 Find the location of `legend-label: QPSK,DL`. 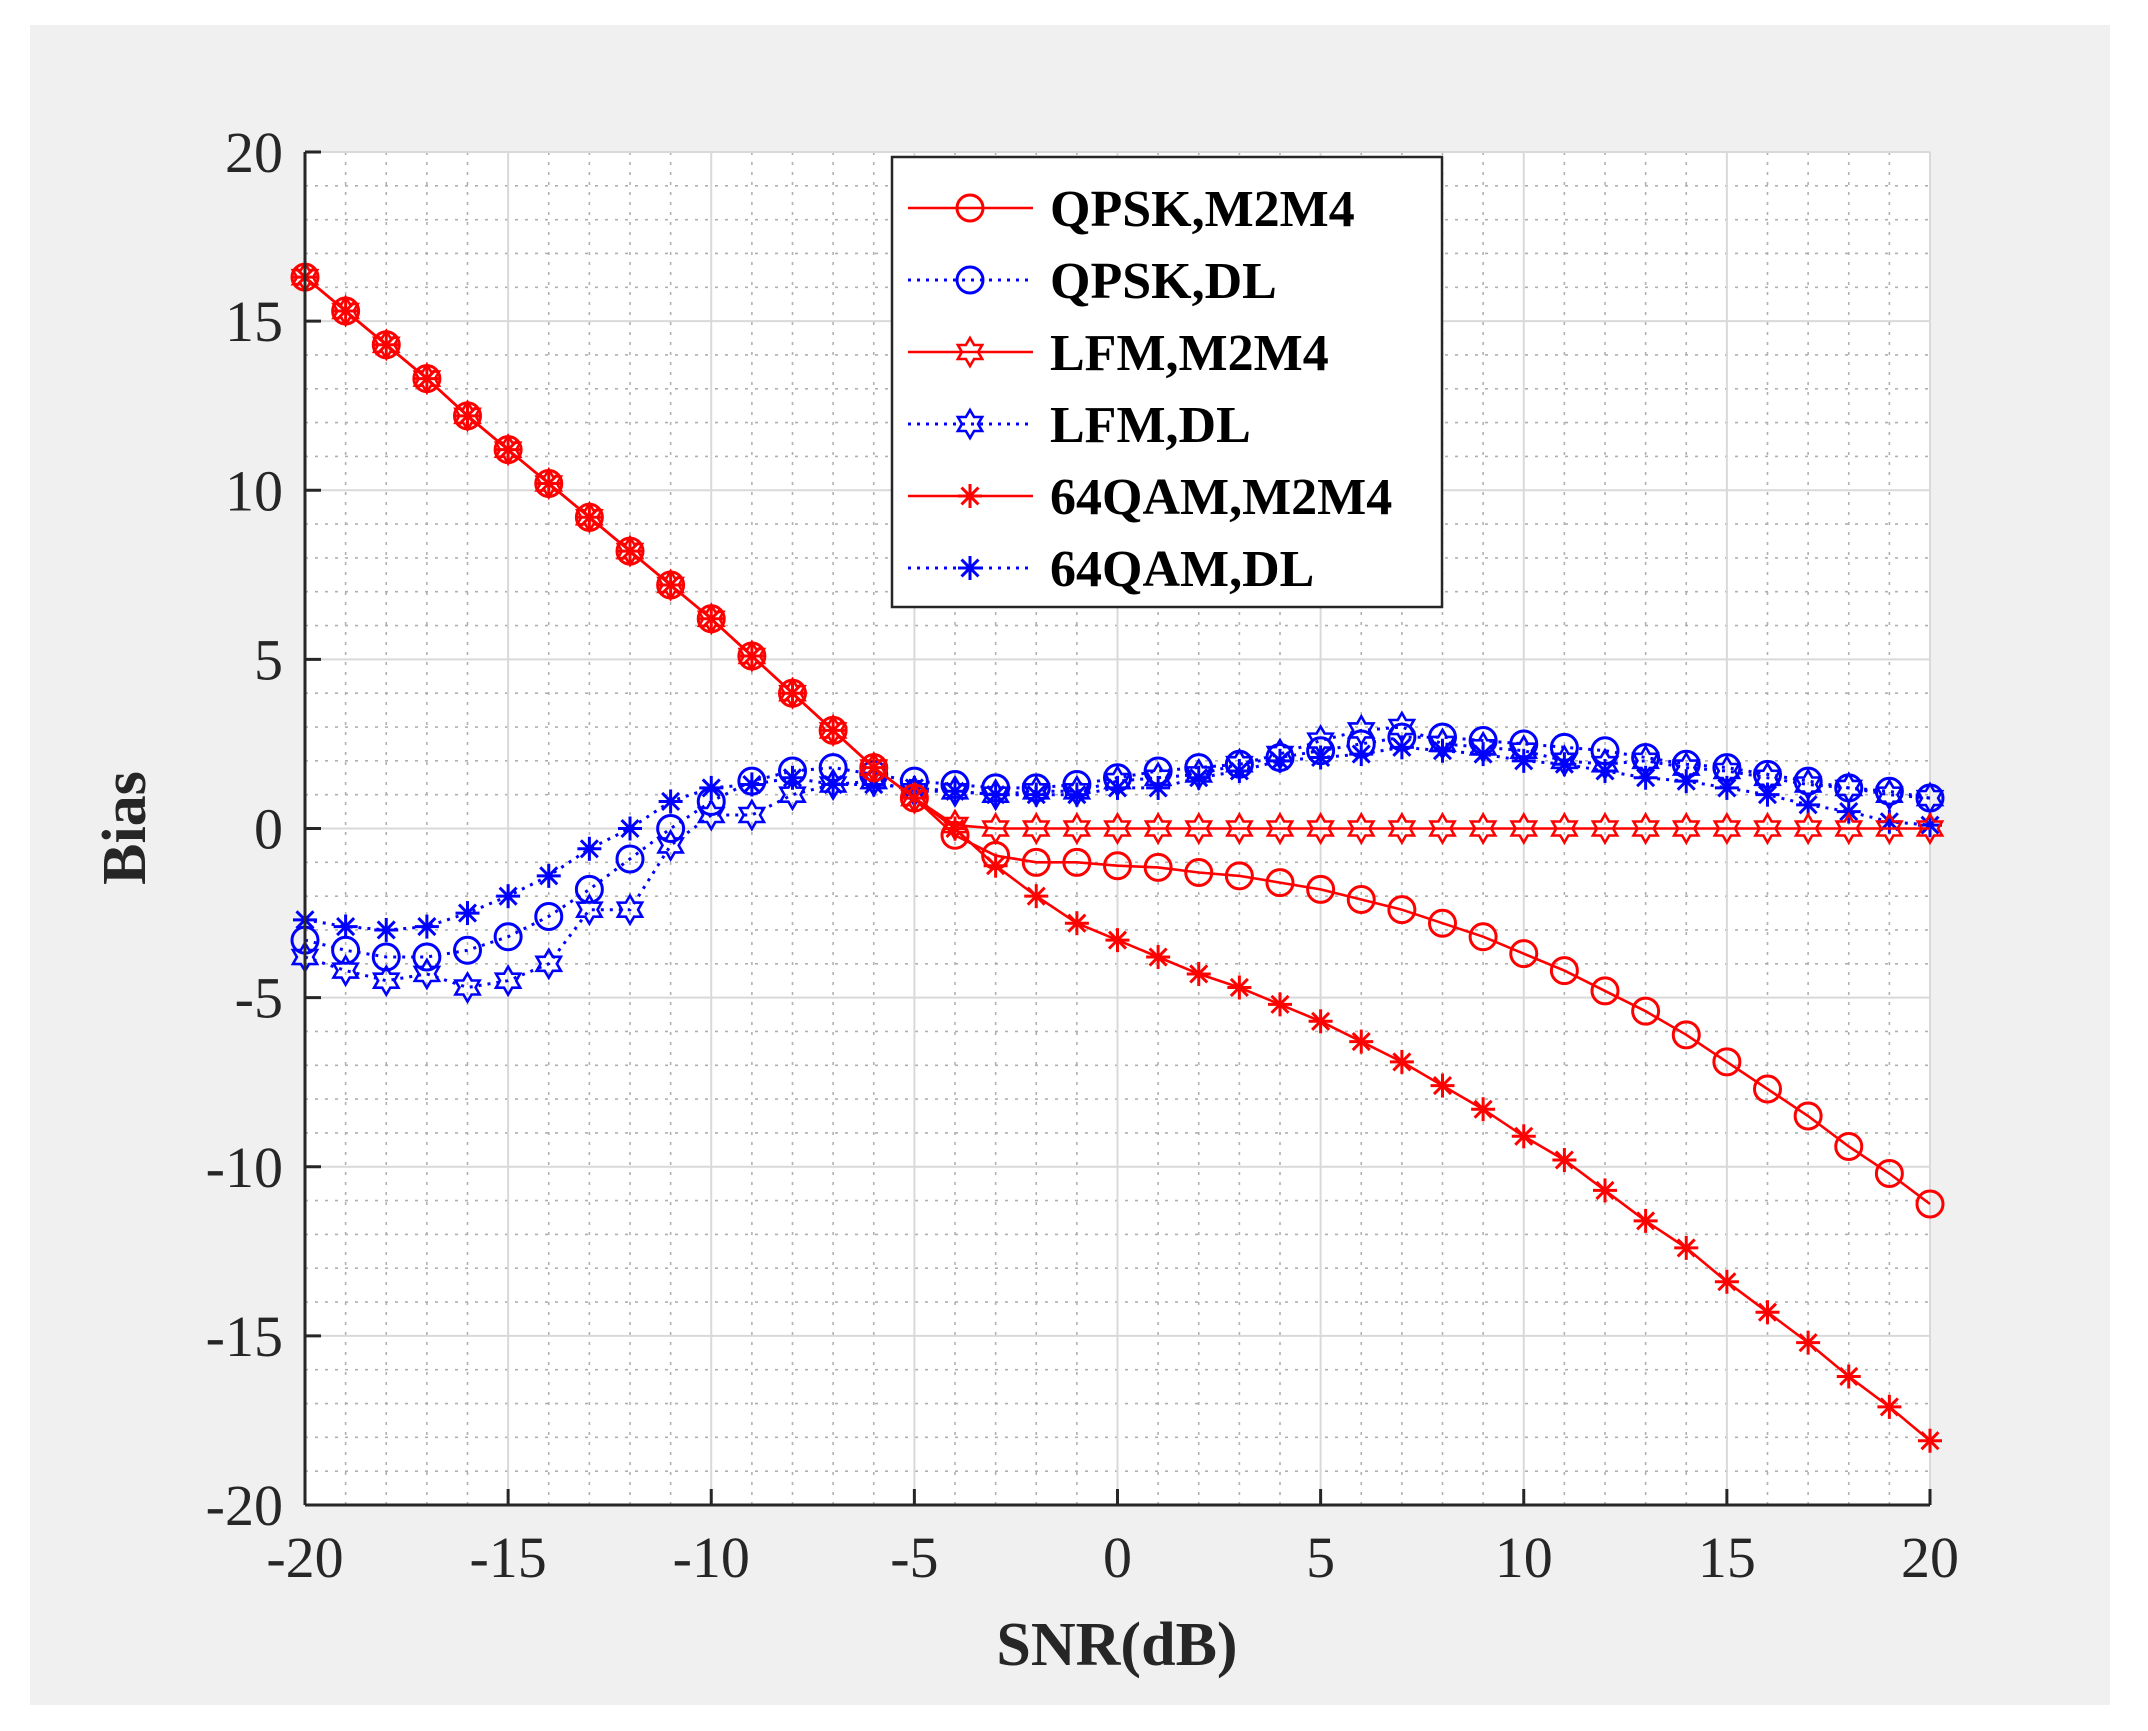

legend-label: QPSK,DL is located at coordinates (1163, 281).